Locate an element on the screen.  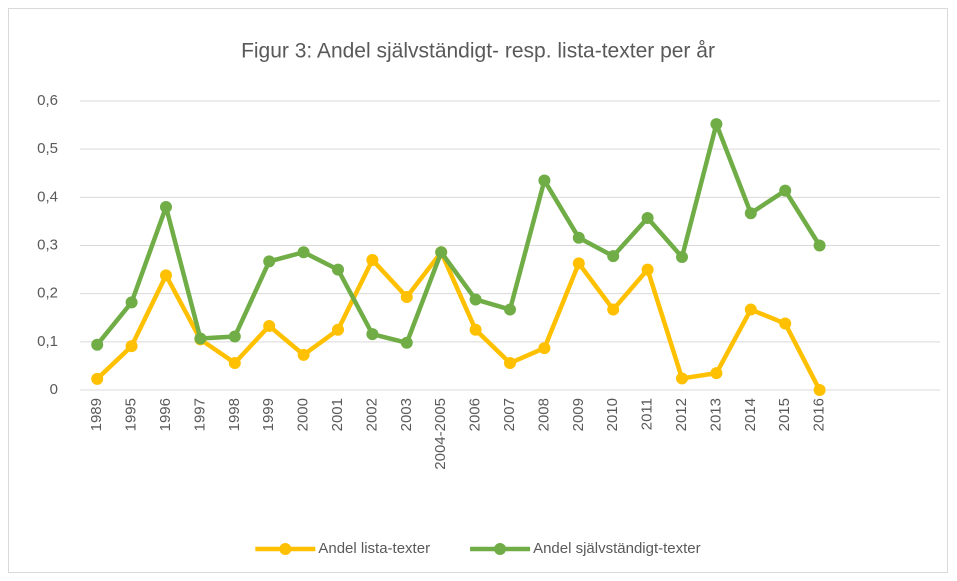
x-tick-label: 2004-2005 is located at coordinates (440, 434).